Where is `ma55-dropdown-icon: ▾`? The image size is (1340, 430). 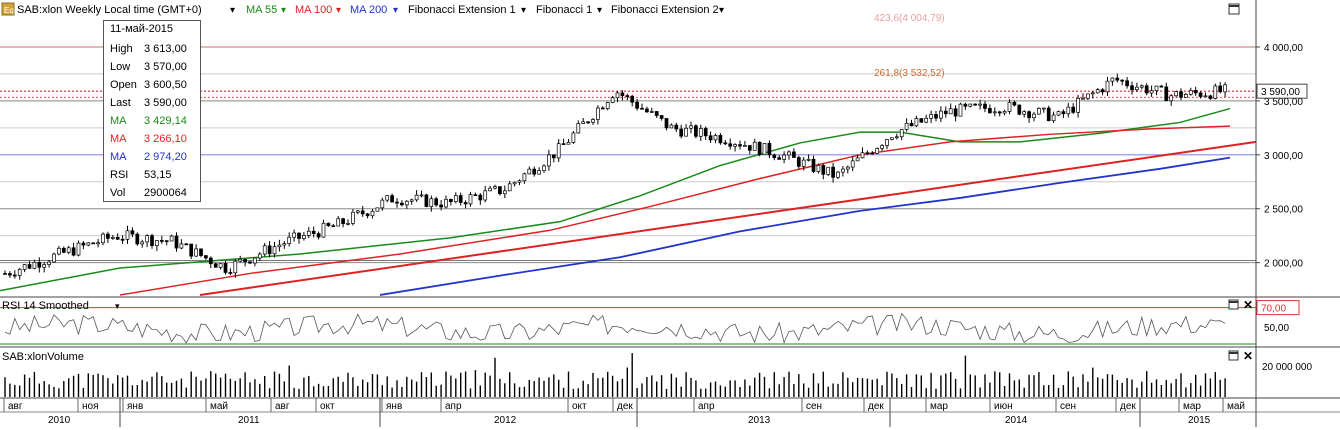
ma55-dropdown-icon: ▾ is located at coordinates (283, 10).